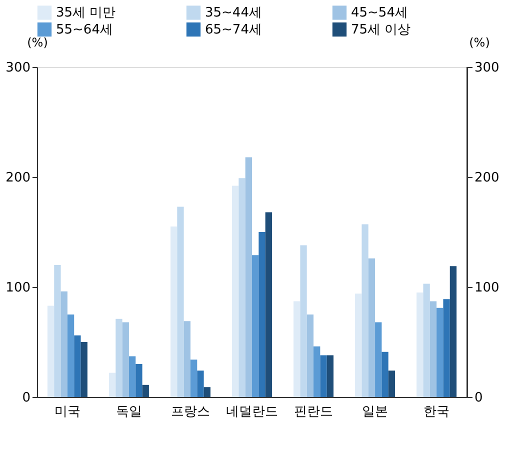  I want to click on y2-tick-label: 300, so click(487, 68).